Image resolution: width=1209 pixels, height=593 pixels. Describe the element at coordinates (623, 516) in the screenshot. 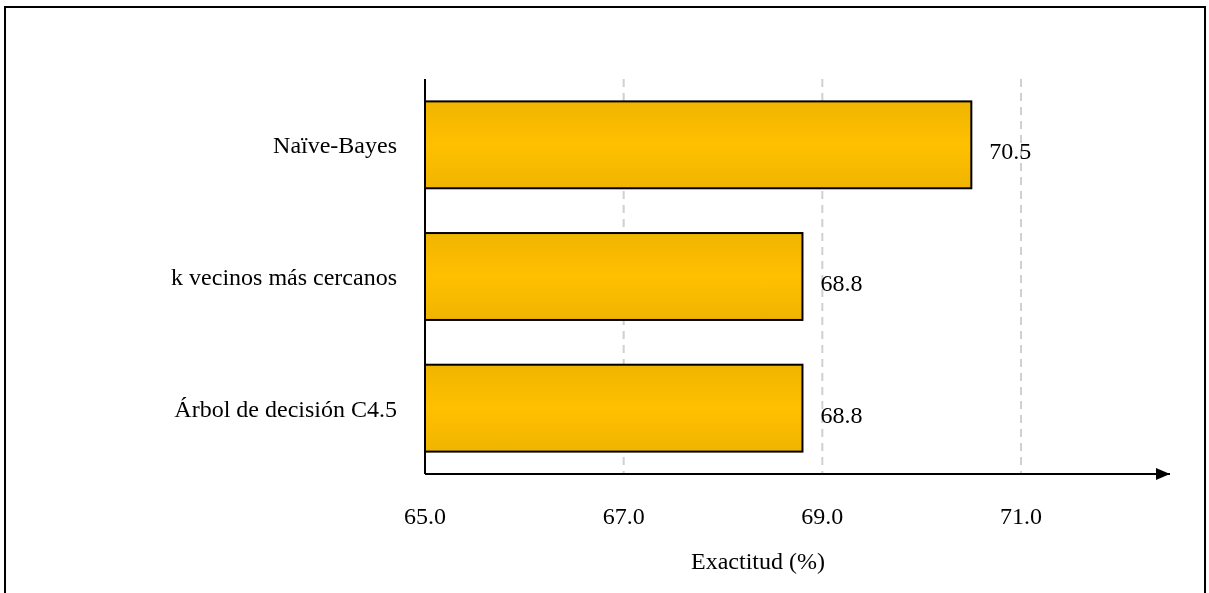

I see `x-tick-label: 67.0` at that location.